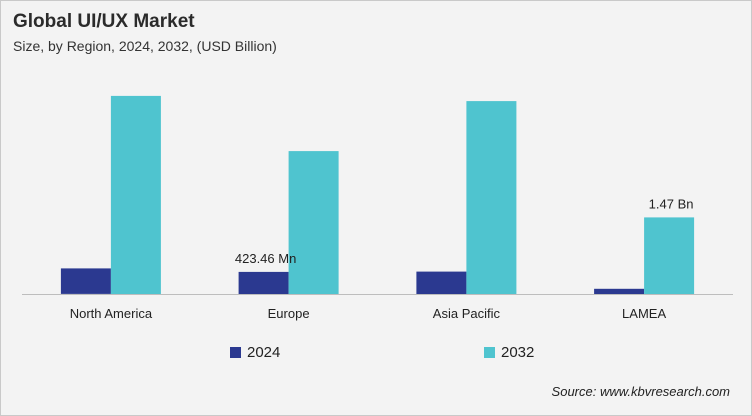  Describe the element at coordinates (644, 313) in the screenshot. I see `x-tick-label-lamea: LAMEA` at that location.